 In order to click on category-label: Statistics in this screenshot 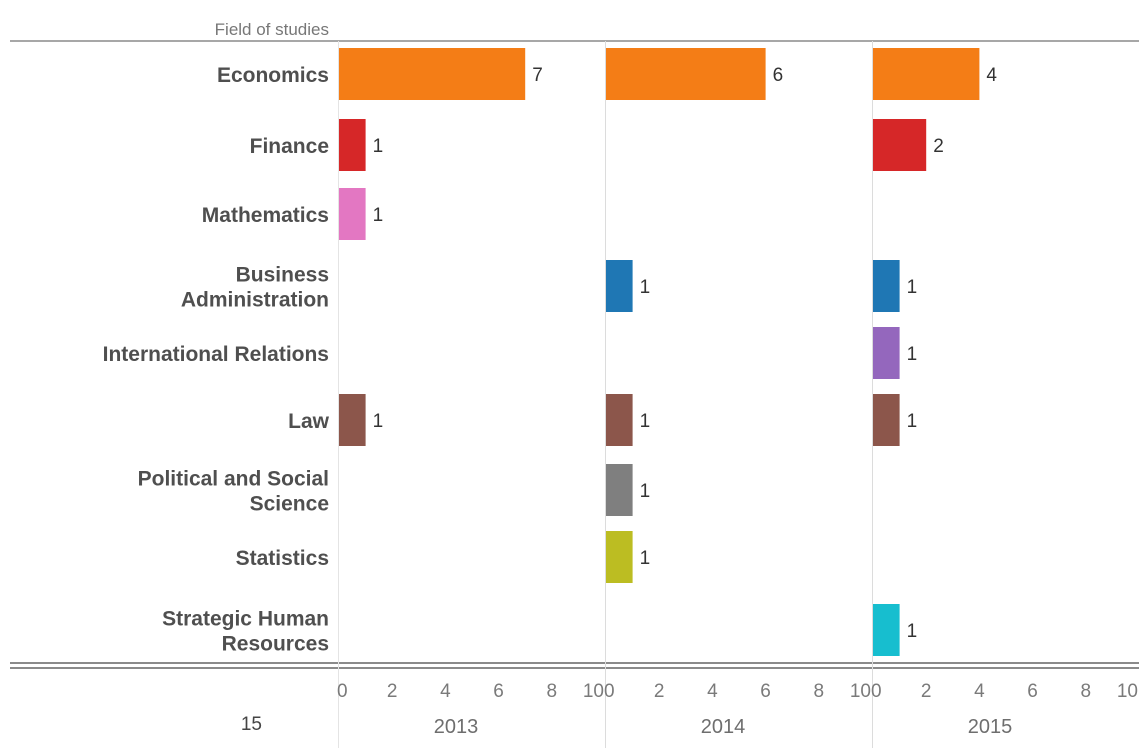, I will do `click(282, 558)`.